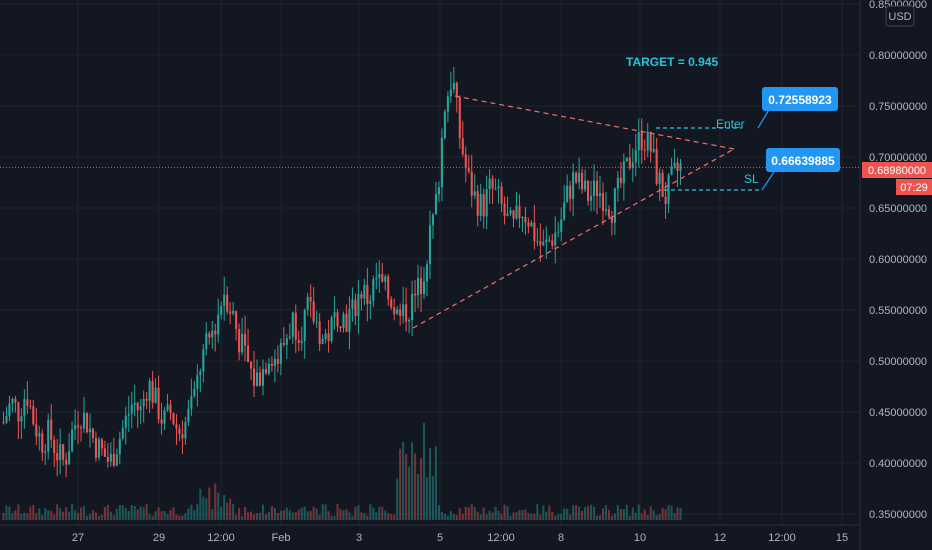 Image resolution: width=932 pixels, height=550 pixels. I want to click on price-axis-panel, so click(896, 275).